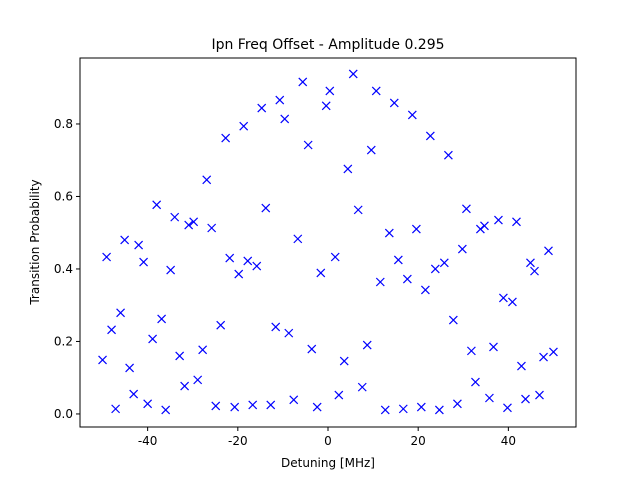 The image size is (640, 480). What do you see at coordinates (35, 242) in the screenshot?
I see `y-axis-label: Transition Probability` at bounding box center [35, 242].